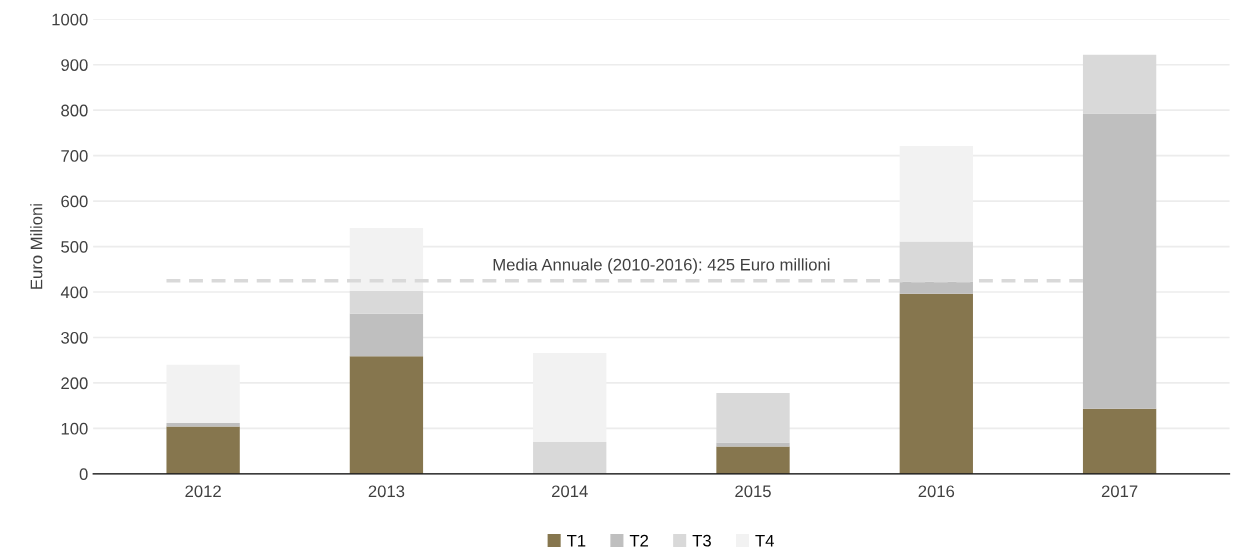 The height and width of the screenshot is (551, 1242). What do you see at coordinates (576, 540) in the screenshot?
I see `legend-label: T1` at bounding box center [576, 540].